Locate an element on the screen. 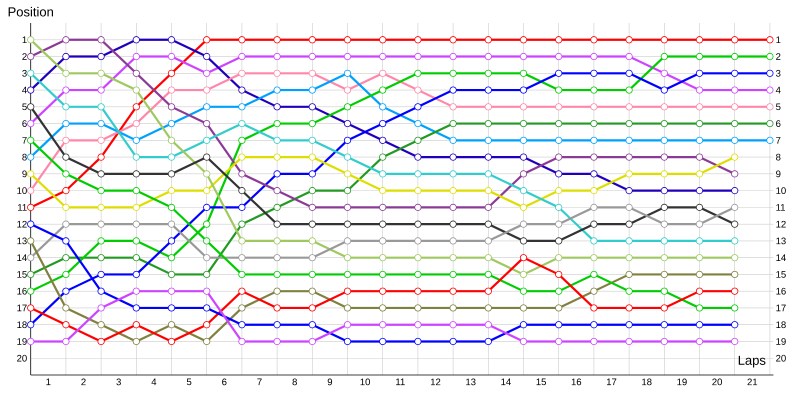 The image size is (800, 400). y-tick-label: 18 is located at coordinates (22, 324).